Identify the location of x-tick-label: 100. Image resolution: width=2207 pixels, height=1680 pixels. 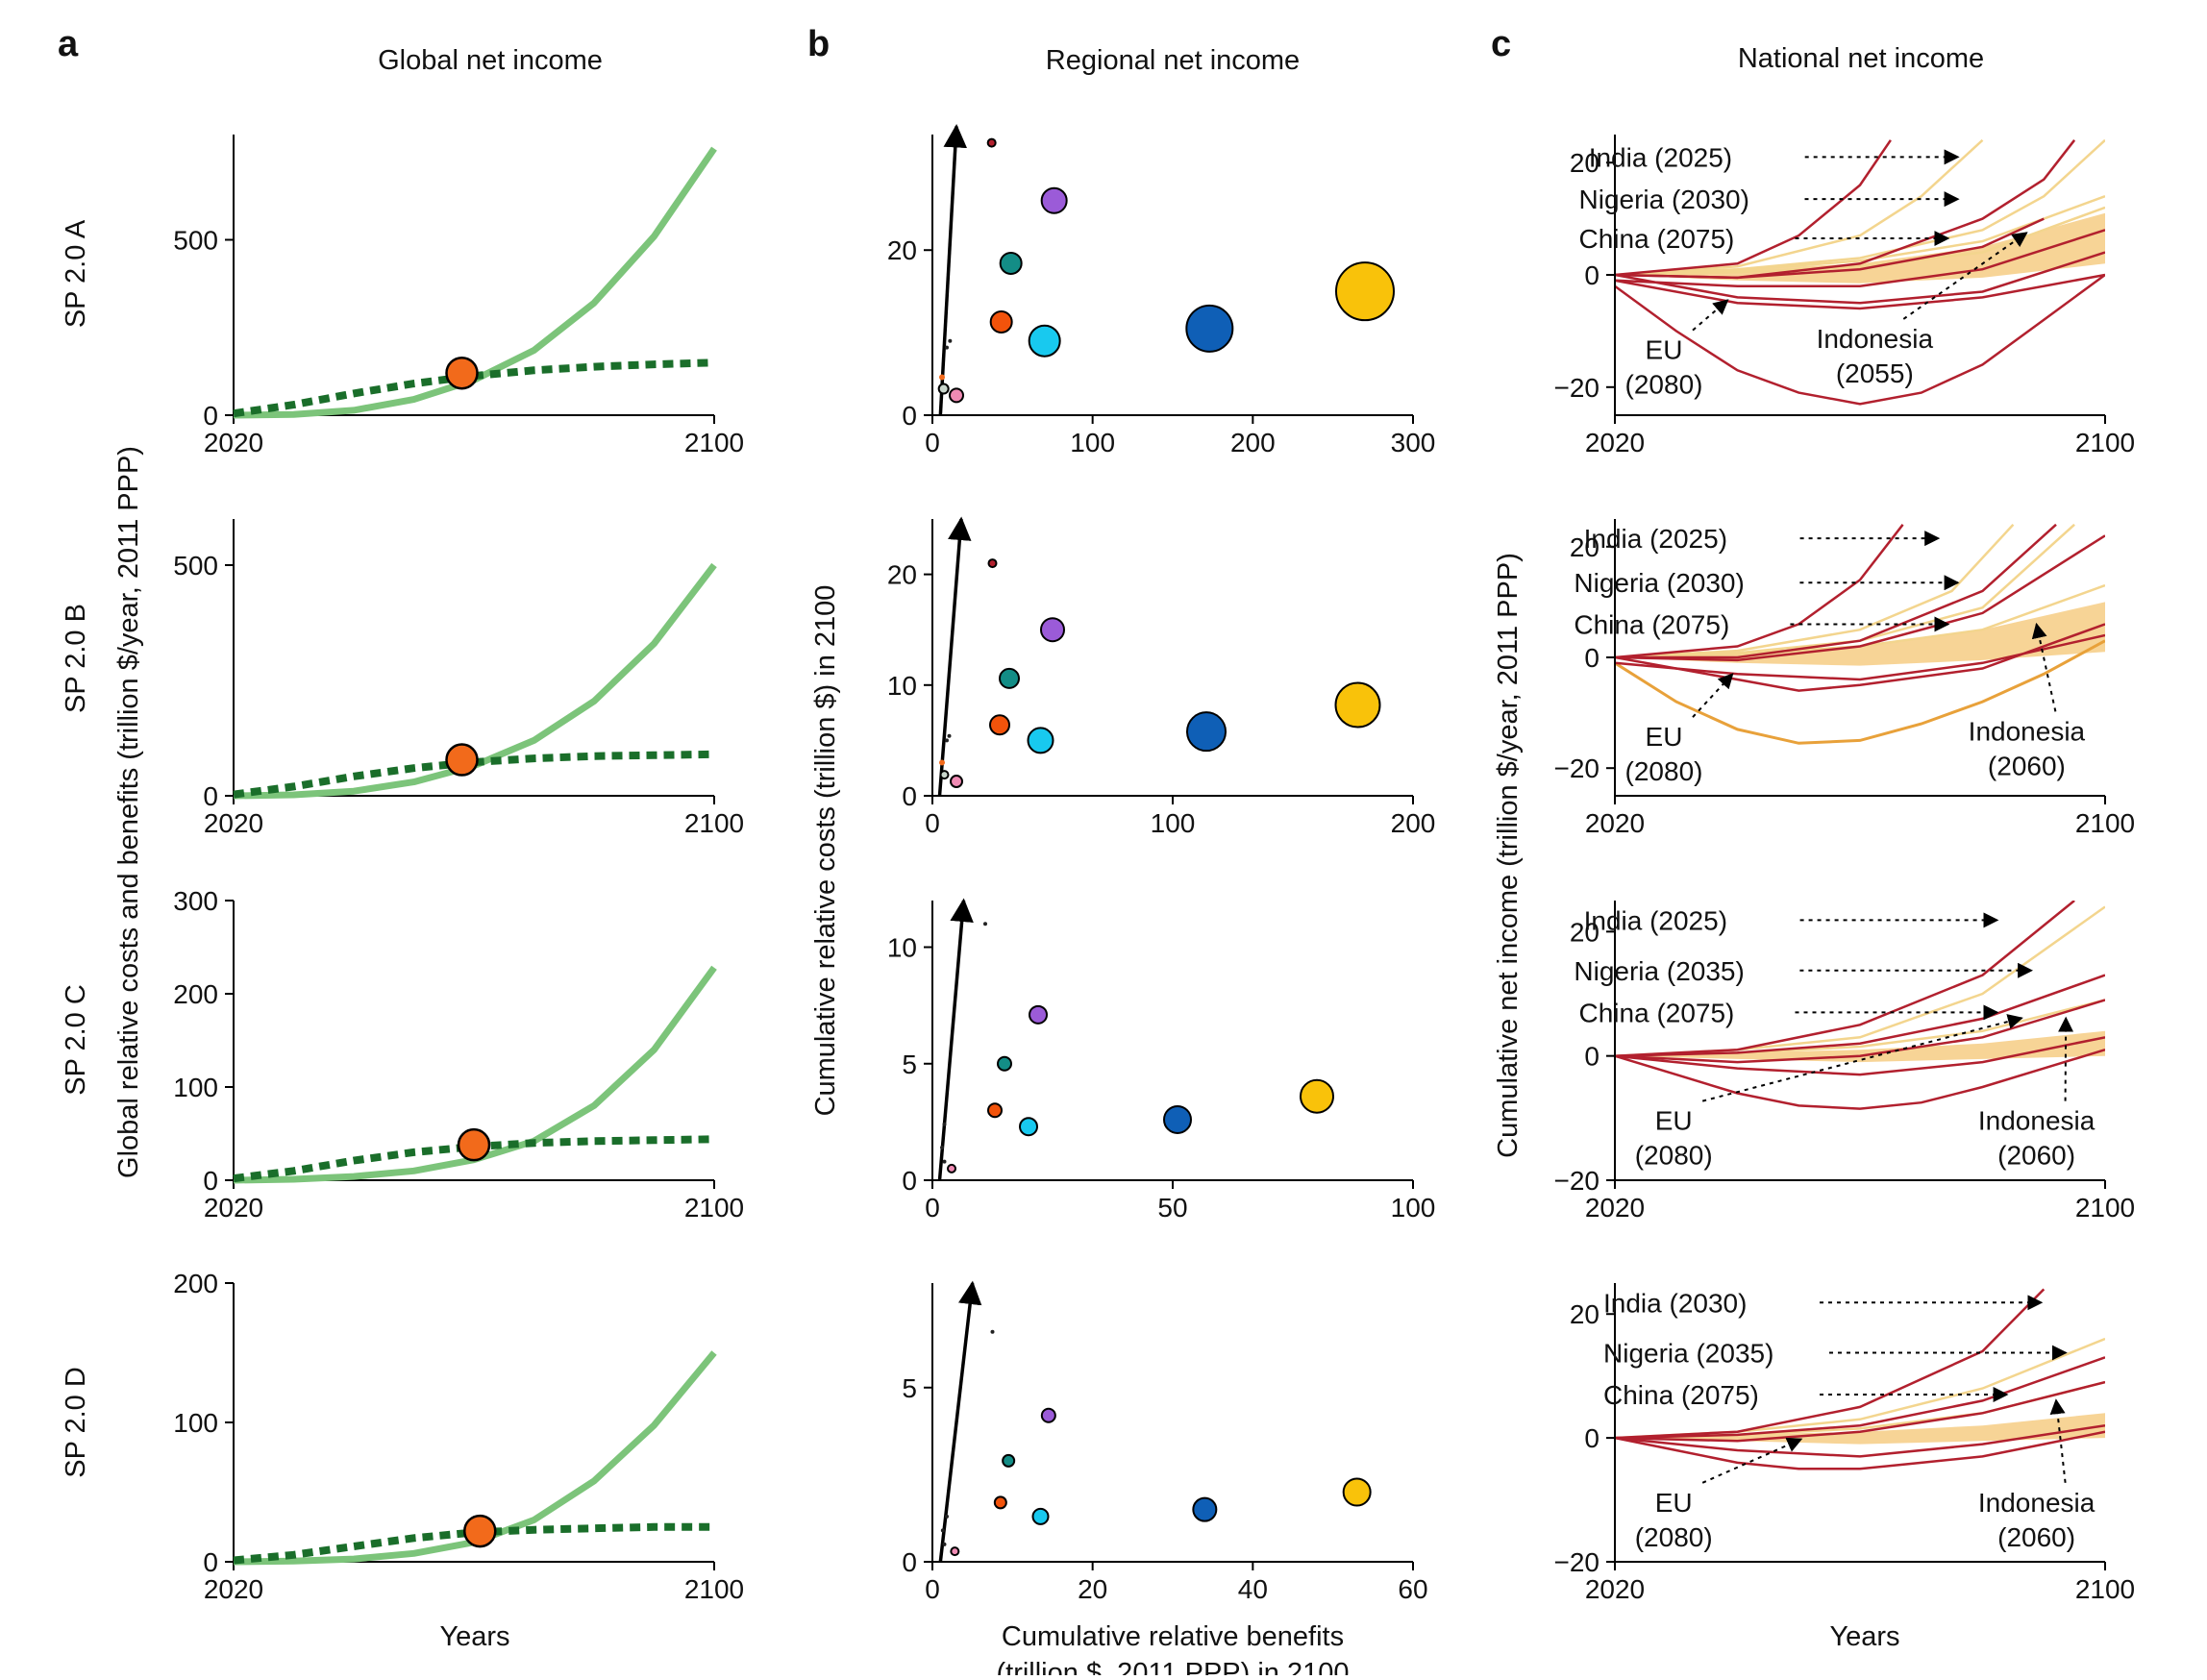
(1173, 823).